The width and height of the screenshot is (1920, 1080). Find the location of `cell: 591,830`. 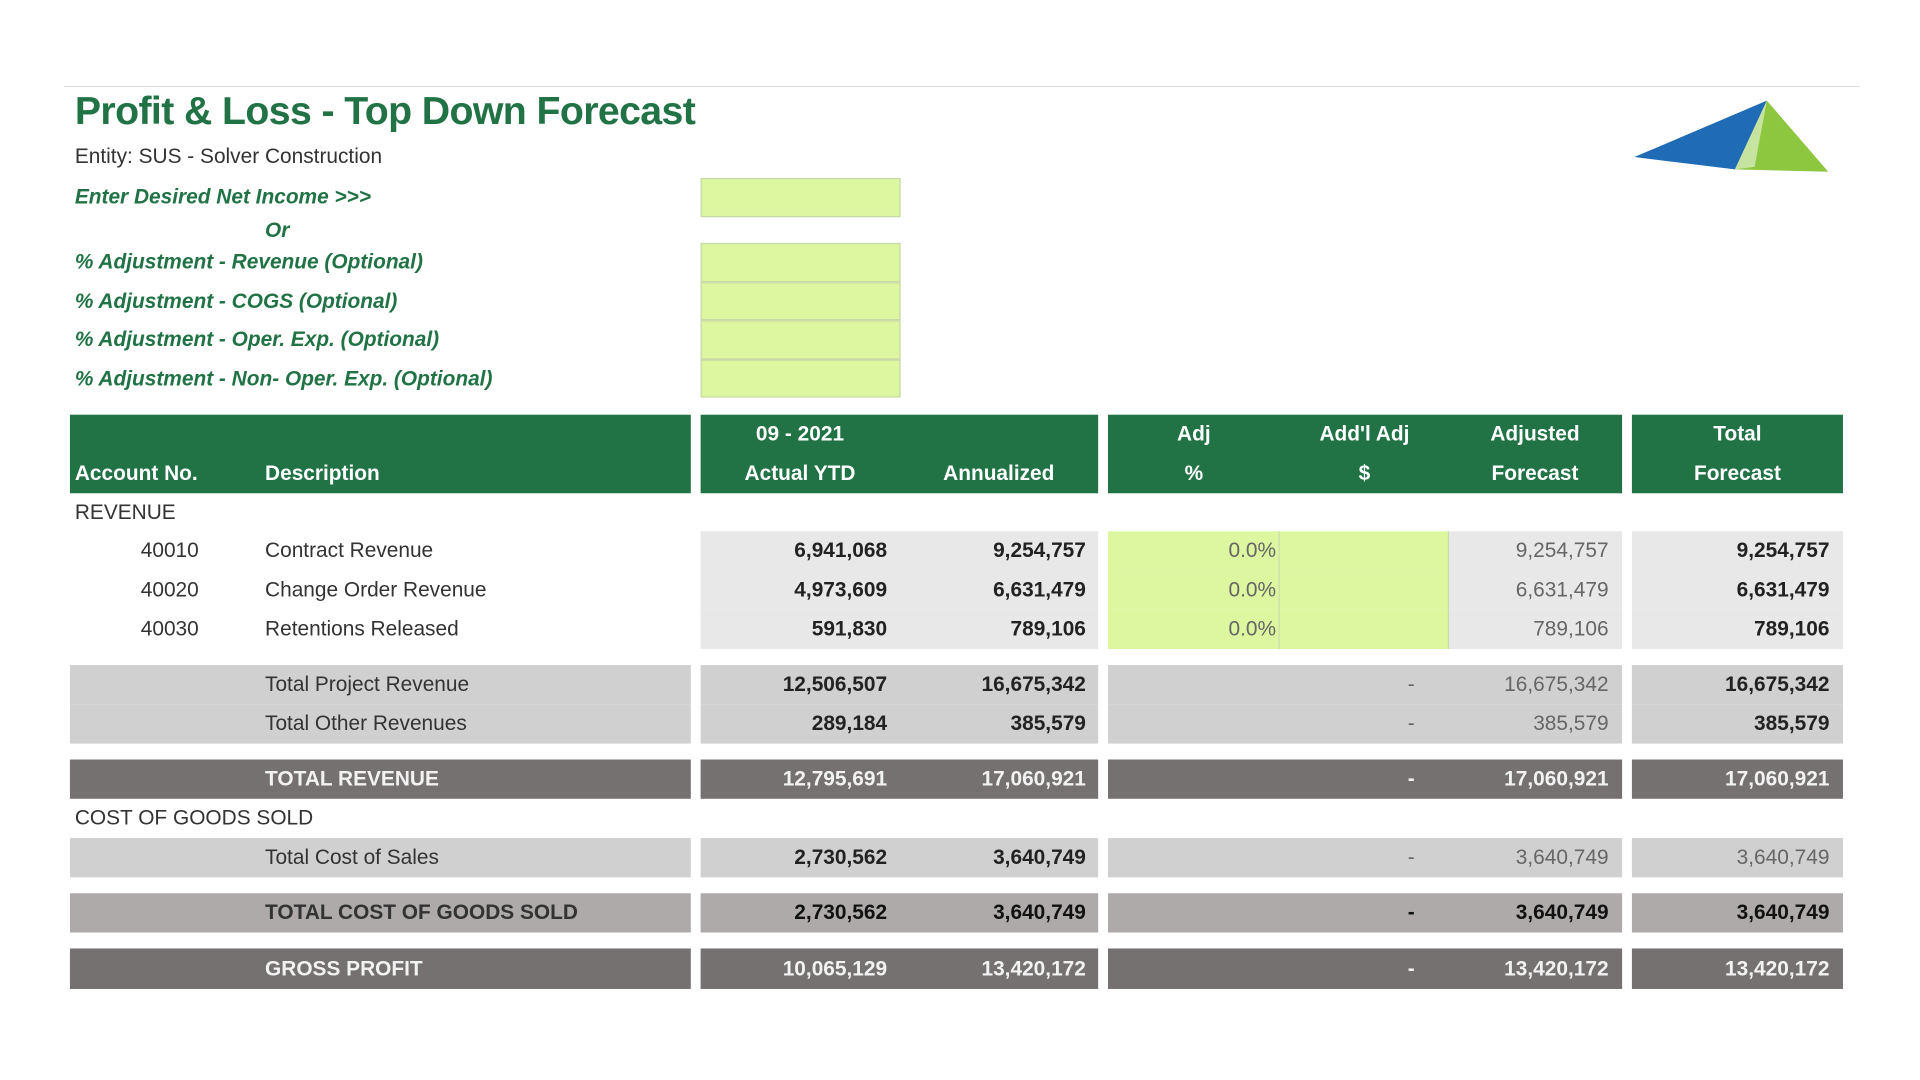

cell: 591,830 is located at coordinates (849, 629).